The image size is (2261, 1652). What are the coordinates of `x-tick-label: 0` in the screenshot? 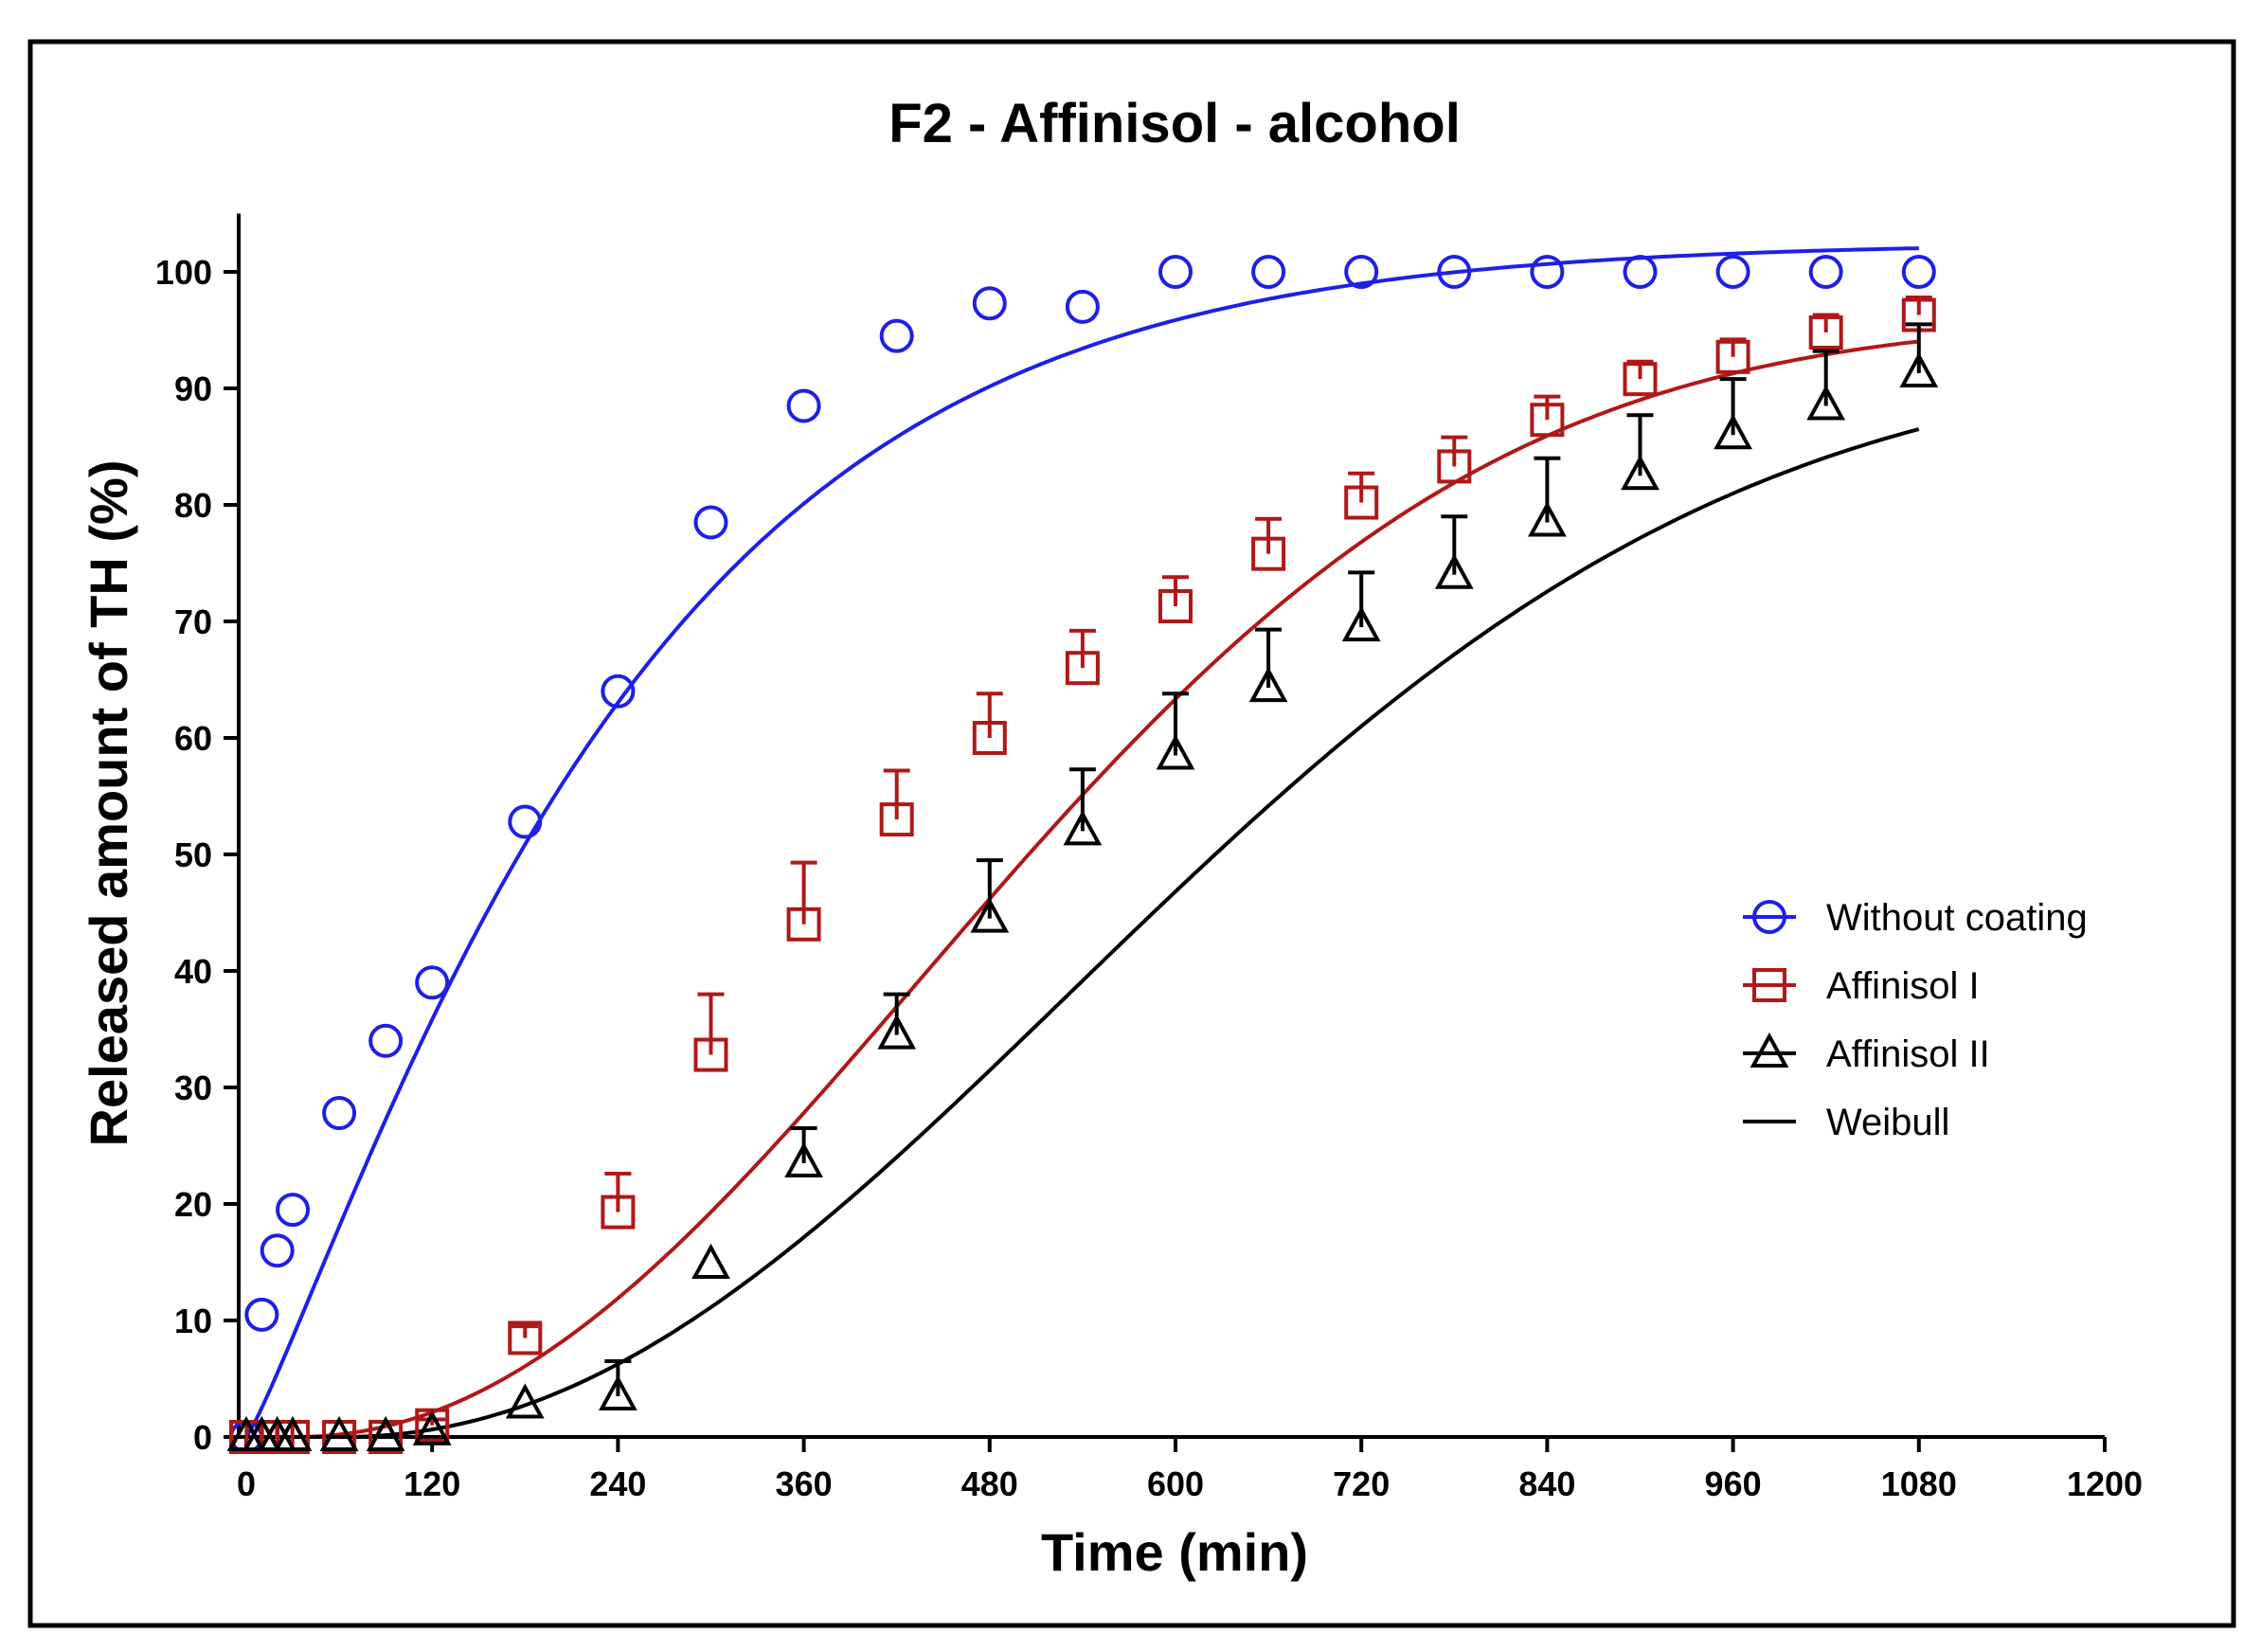 It's located at (247, 1483).